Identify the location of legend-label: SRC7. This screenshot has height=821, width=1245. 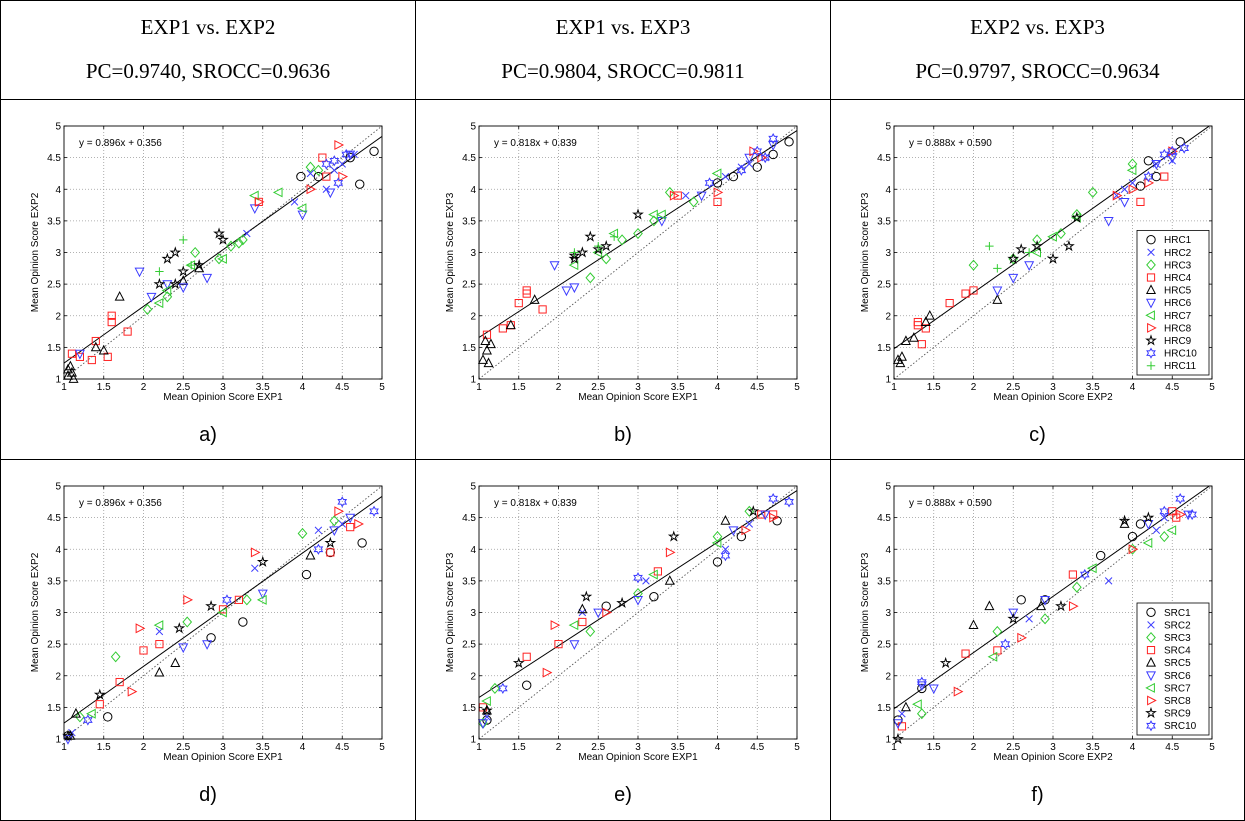
(1177, 688).